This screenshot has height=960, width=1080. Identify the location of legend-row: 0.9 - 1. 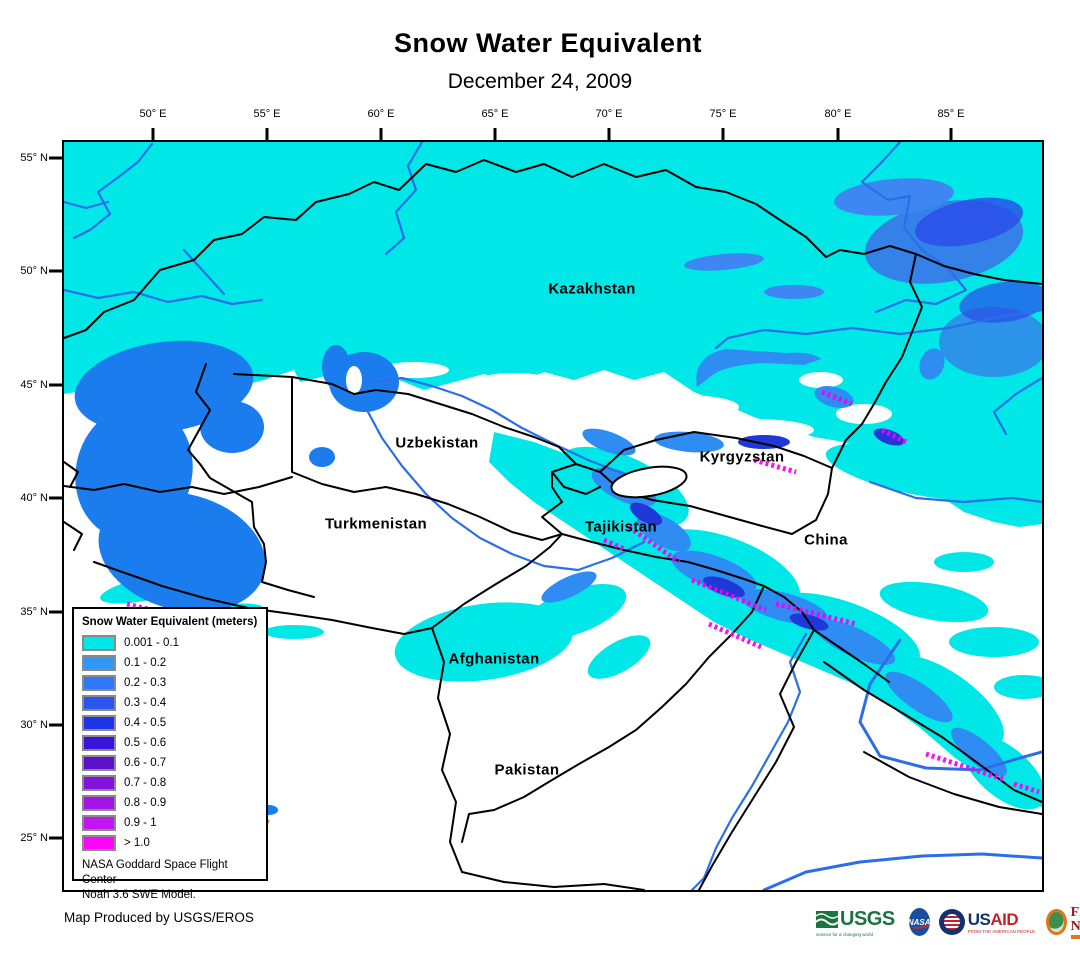
(170, 823).